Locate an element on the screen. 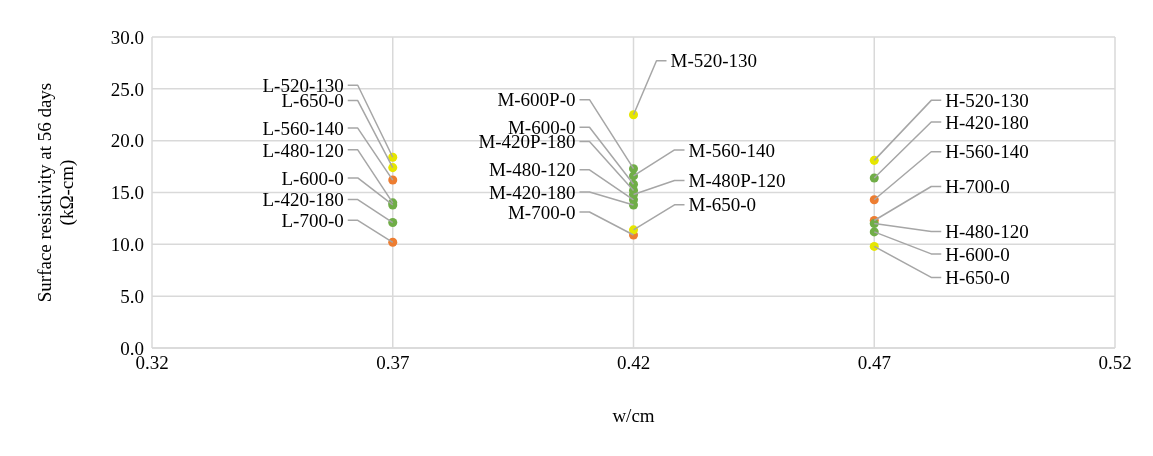 This screenshot has height=456, width=1153. text: L-420-180 is located at coordinates (303, 200).